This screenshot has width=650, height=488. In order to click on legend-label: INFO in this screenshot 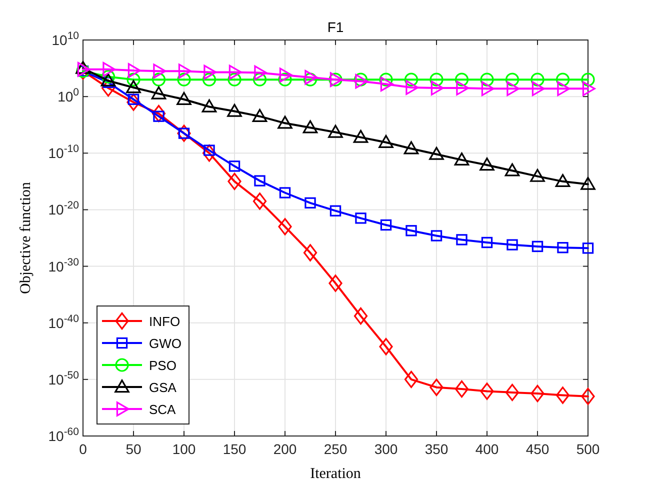, I will do `click(164, 321)`.